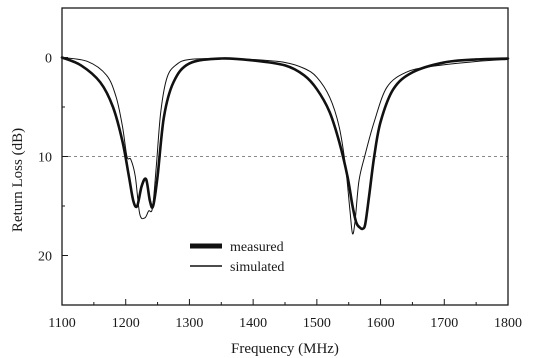 This screenshot has height=358, width=533. What do you see at coordinates (237, 257) in the screenshot?
I see `legend: measured simulated` at bounding box center [237, 257].